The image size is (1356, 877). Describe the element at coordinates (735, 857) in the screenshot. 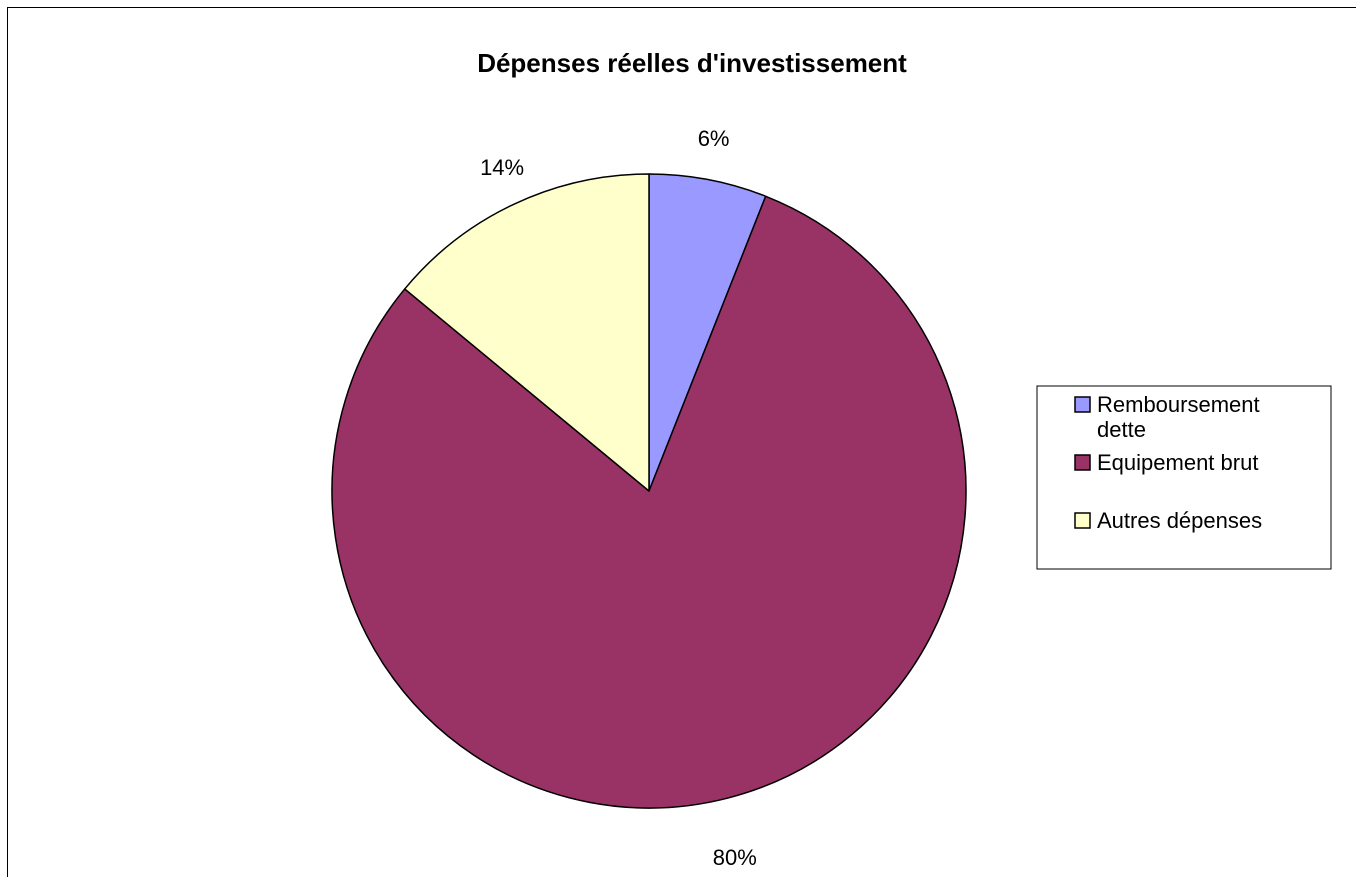

I see `data-label-2: 80%` at that location.